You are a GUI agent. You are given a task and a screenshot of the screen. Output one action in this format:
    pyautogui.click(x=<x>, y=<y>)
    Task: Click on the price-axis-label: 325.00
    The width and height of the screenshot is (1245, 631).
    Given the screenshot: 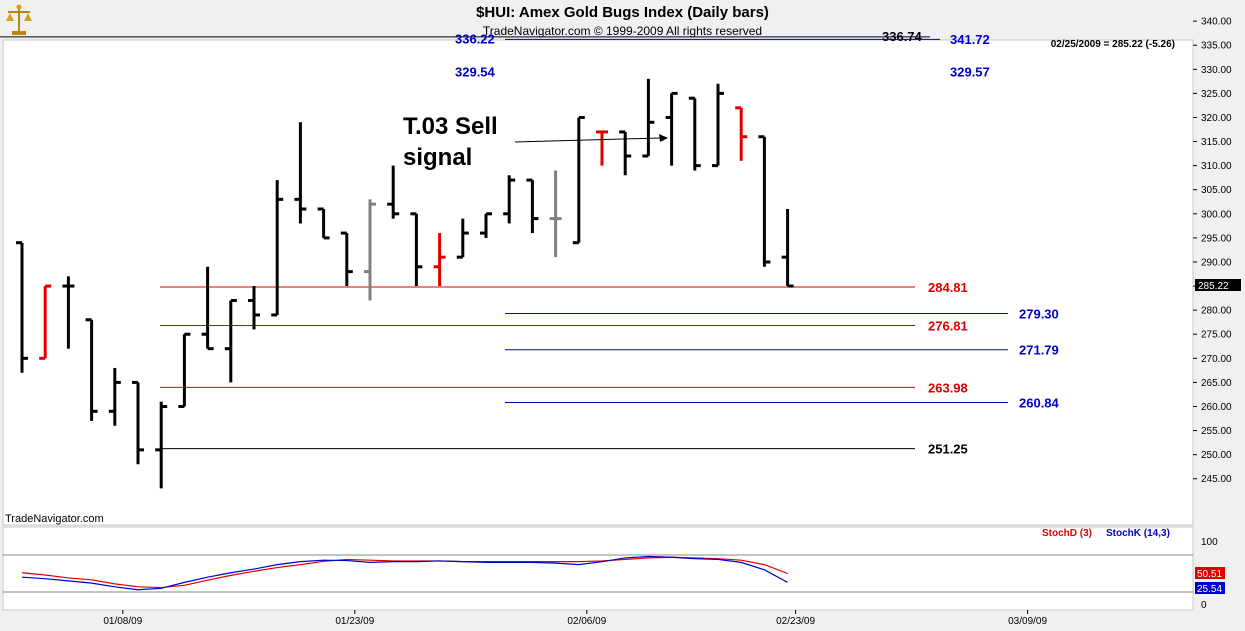 What is the action you would take?
    pyautogui.click(x=1216, y=94)
    